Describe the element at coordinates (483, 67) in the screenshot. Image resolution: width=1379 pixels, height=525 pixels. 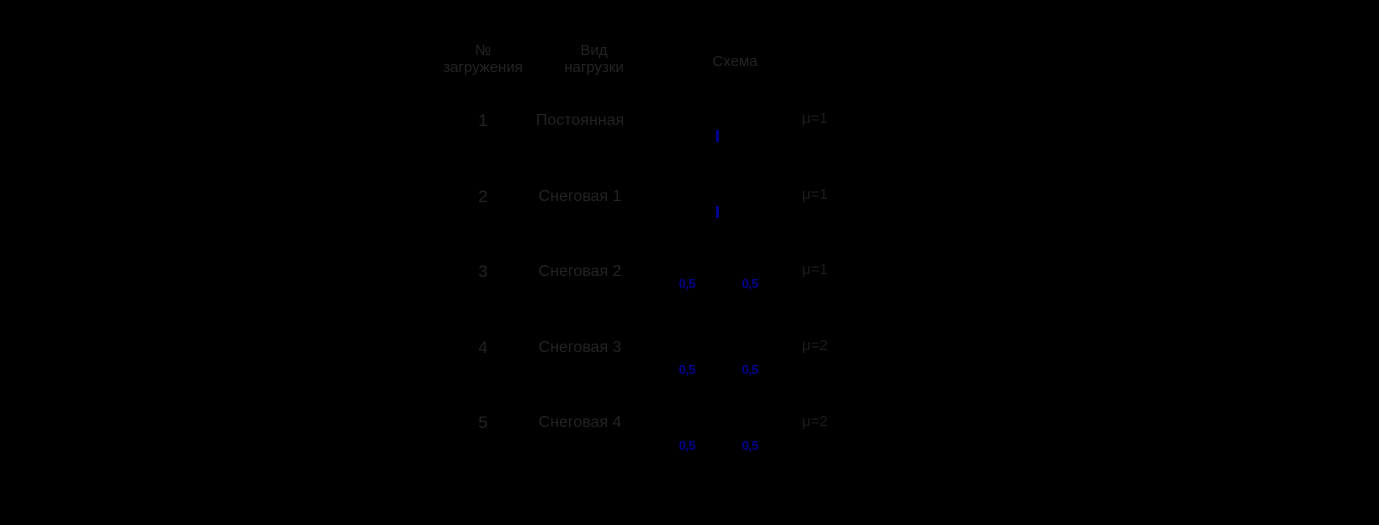
I see `header-load-number-line2: загружения` at that location.